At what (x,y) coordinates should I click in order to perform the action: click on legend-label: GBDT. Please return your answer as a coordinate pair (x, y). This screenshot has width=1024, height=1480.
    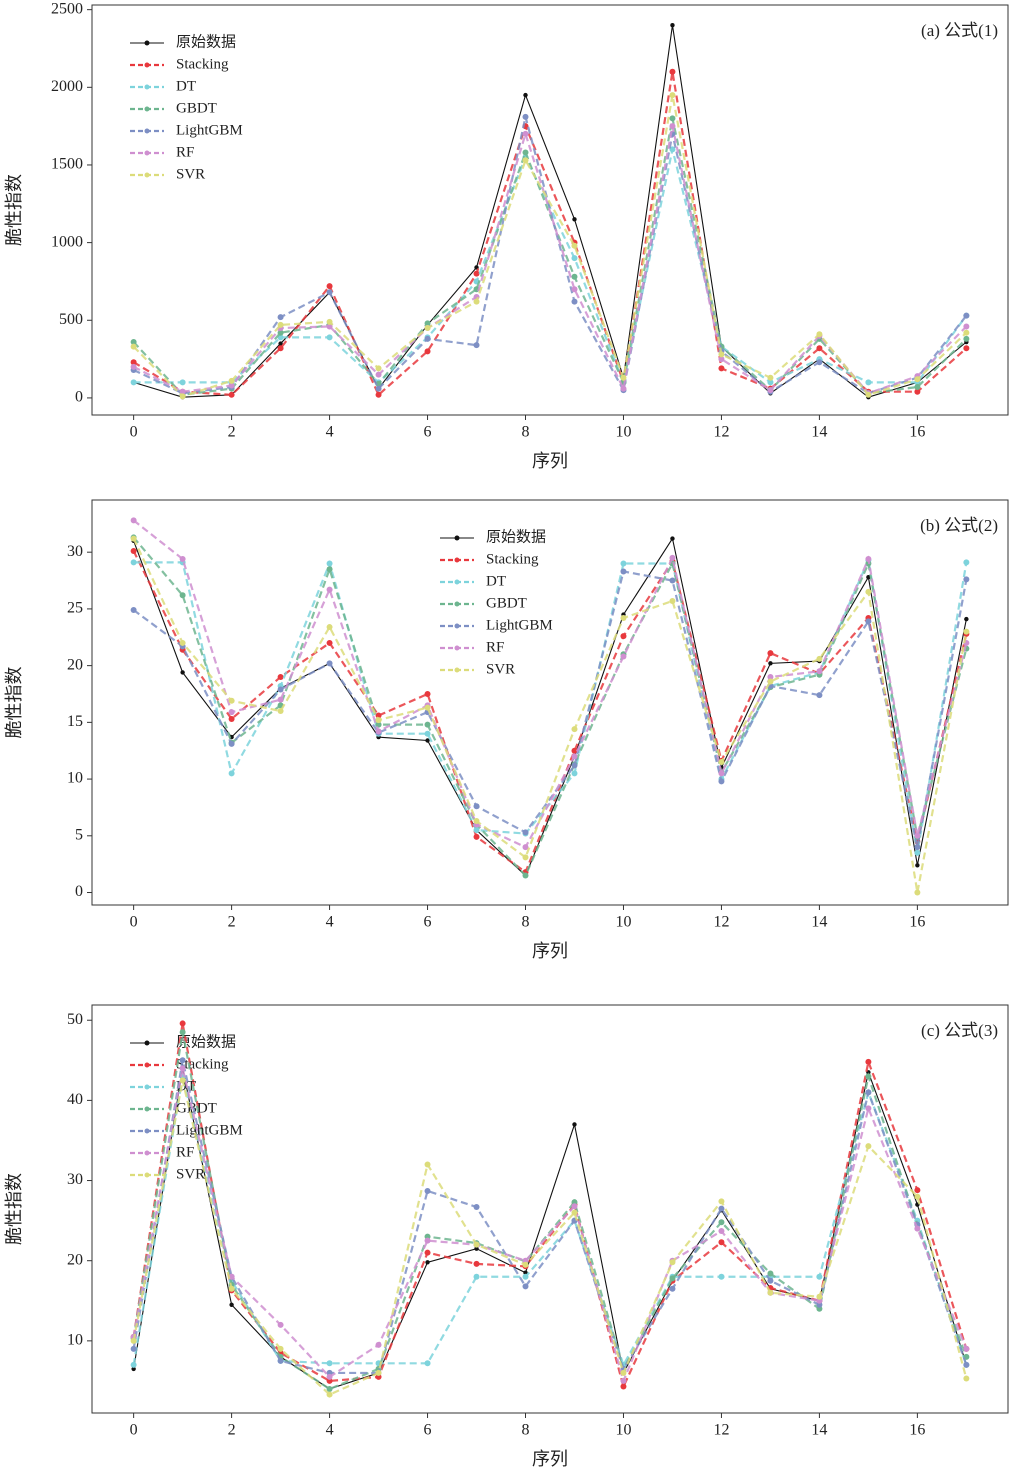
    Looking at the image, I should click on (506, 603).